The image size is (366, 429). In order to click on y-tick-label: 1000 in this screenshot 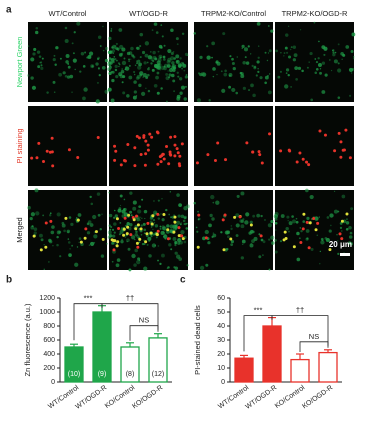, I will do `click(47, 312)`.